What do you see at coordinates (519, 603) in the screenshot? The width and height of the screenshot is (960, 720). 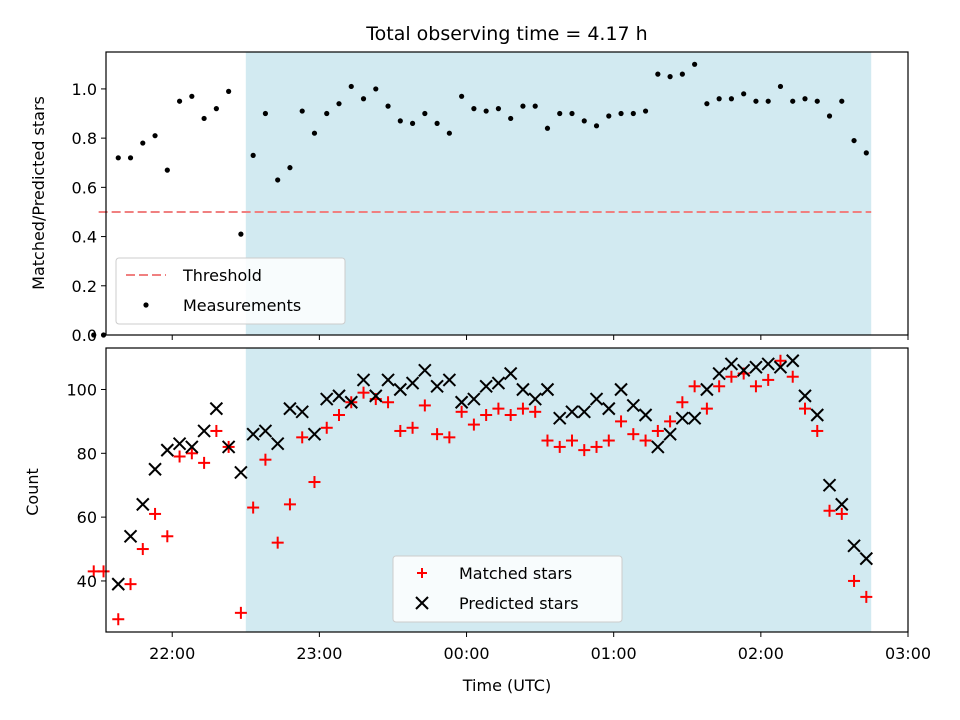 I see `predicted-legend-label: Predicted stars` at bounding box center [519, 603].